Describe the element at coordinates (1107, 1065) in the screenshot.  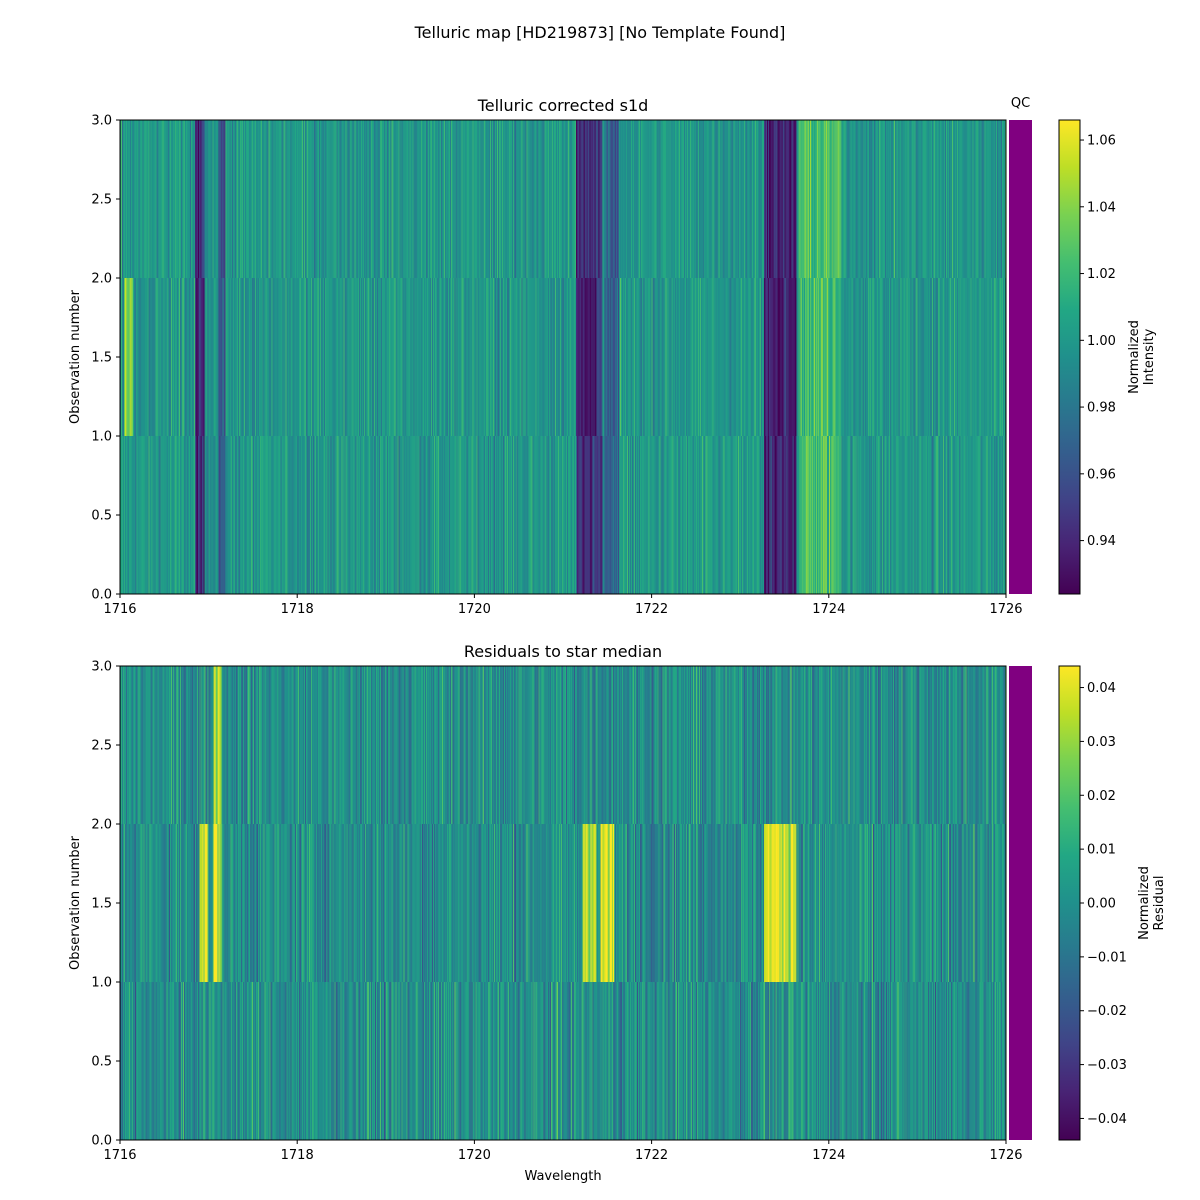
I see `colorbar-tick-label: −0.03` at that location.